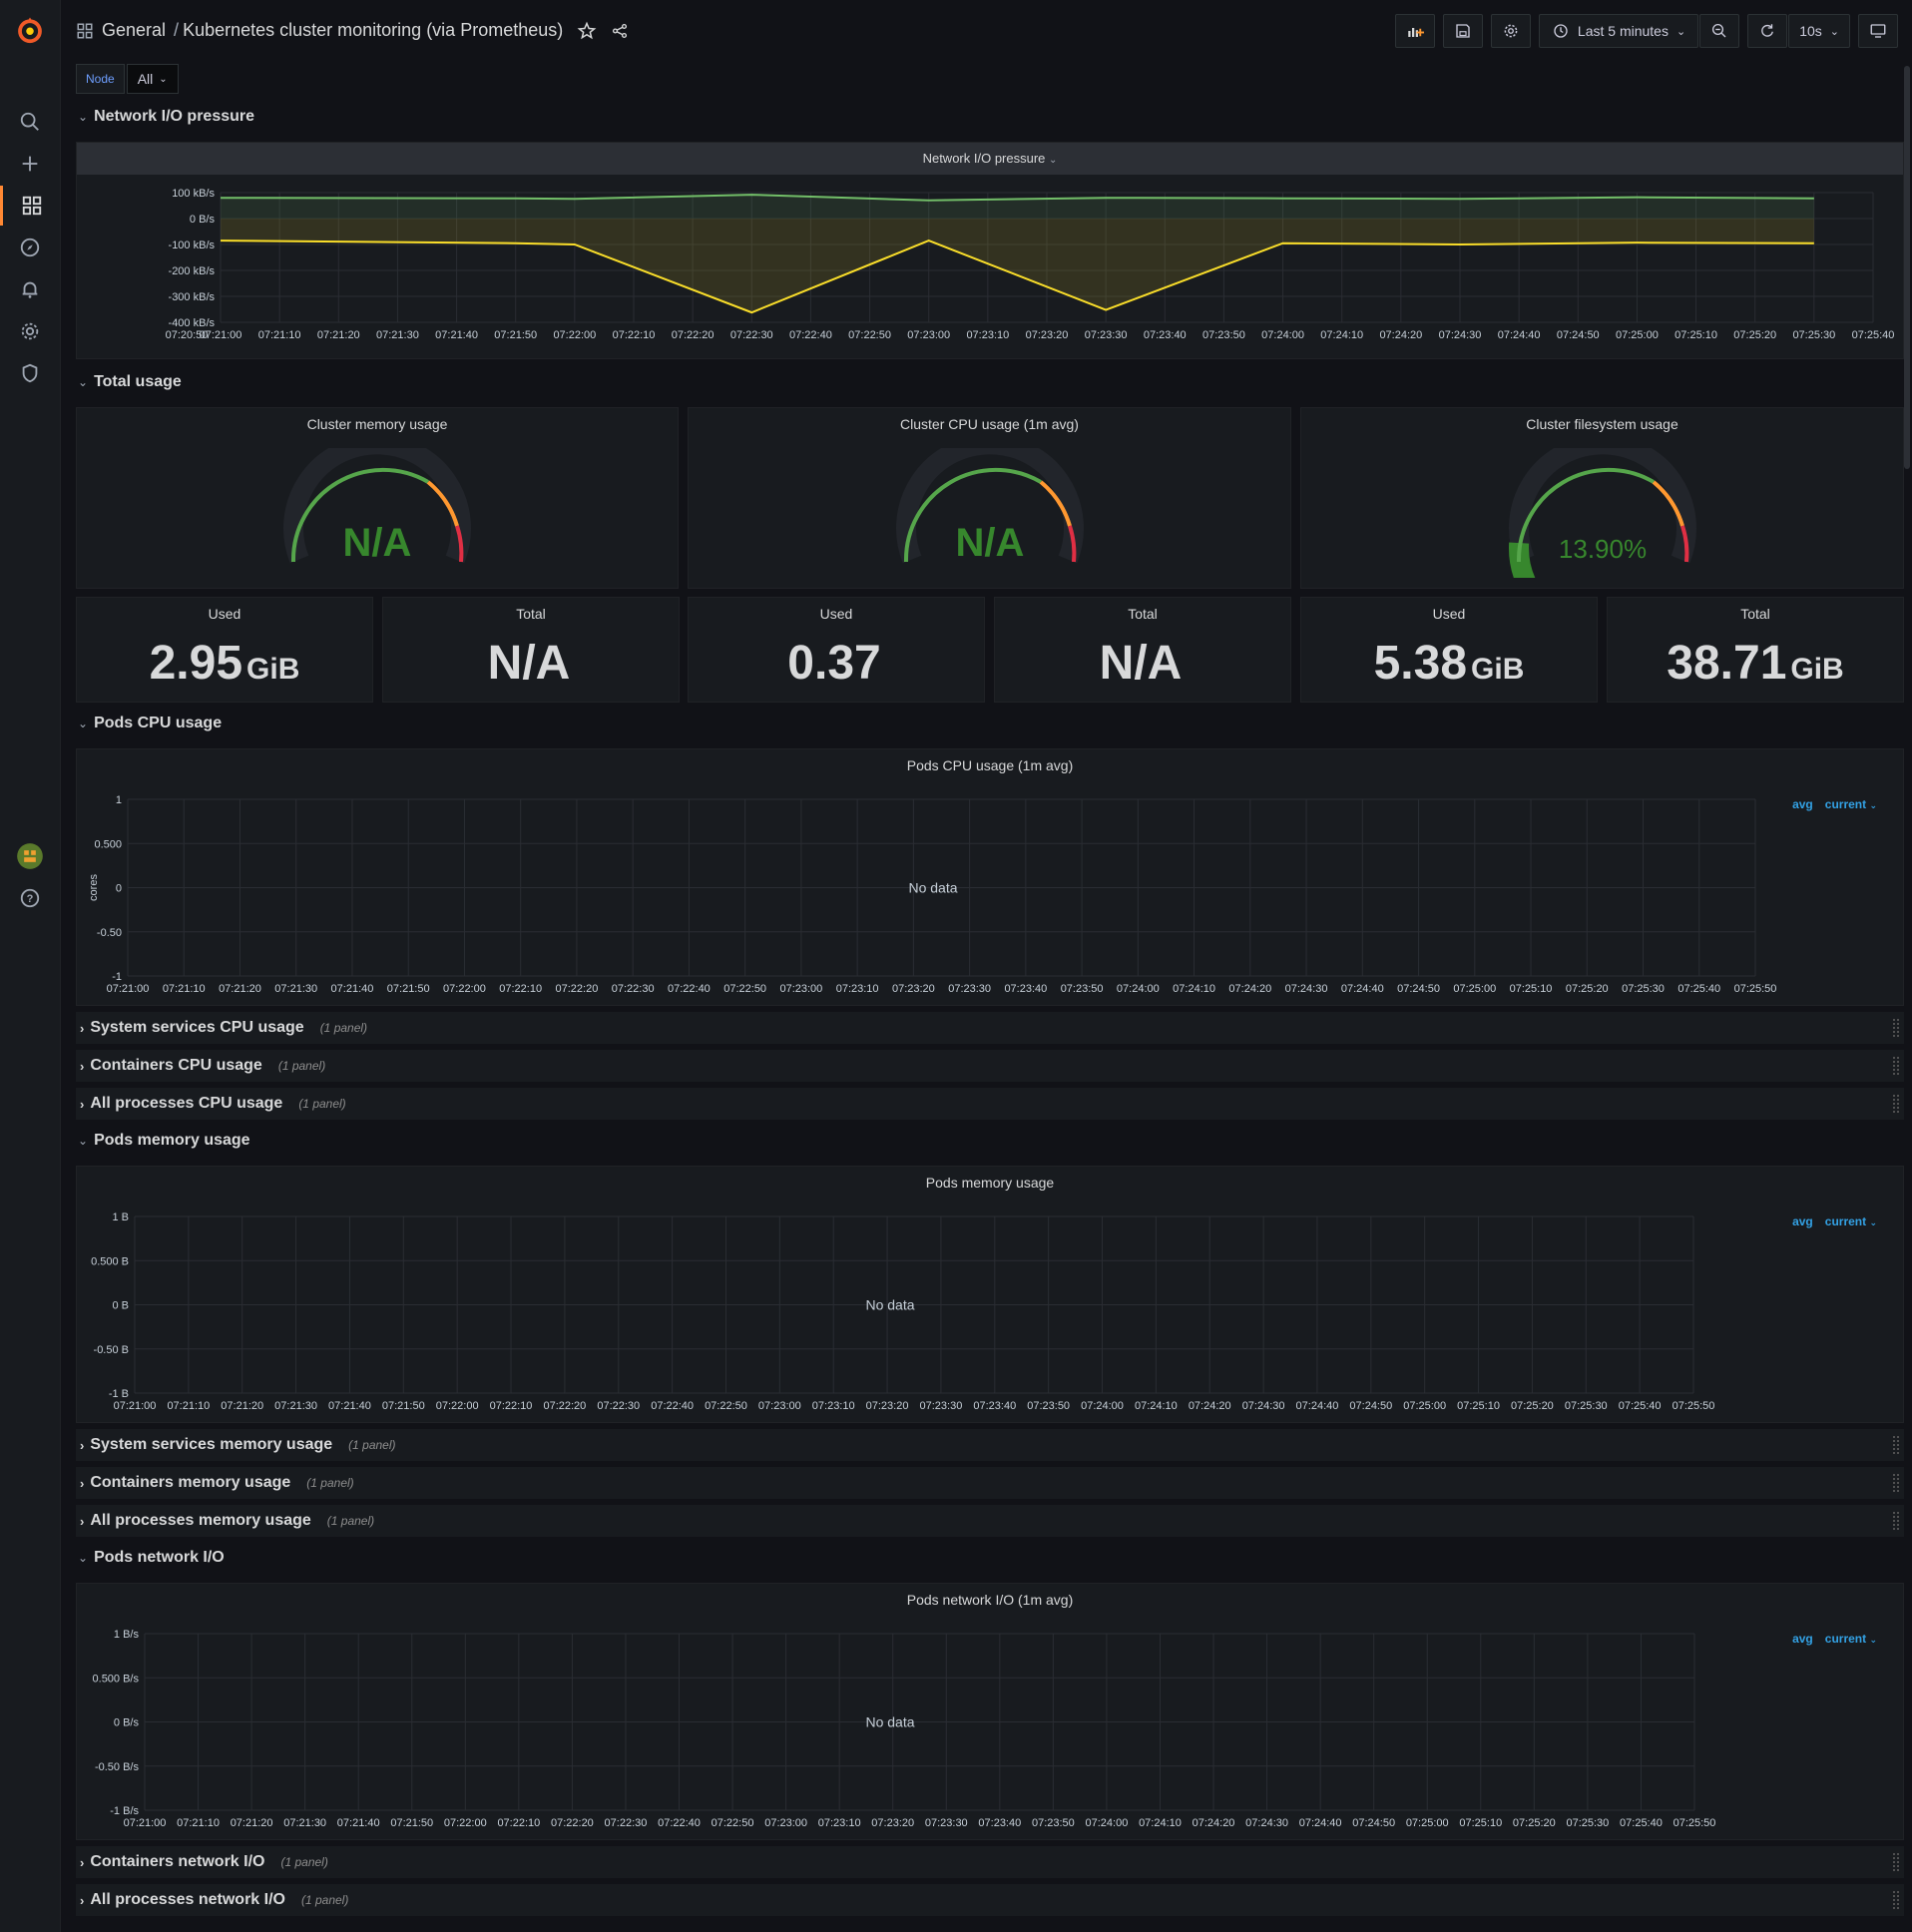 The image size is (1912, 1932). What do you see at coordinates (1420, 663) in the screenshot?
I see `stat-number: 5.38` at bounding box center [1420, 663].